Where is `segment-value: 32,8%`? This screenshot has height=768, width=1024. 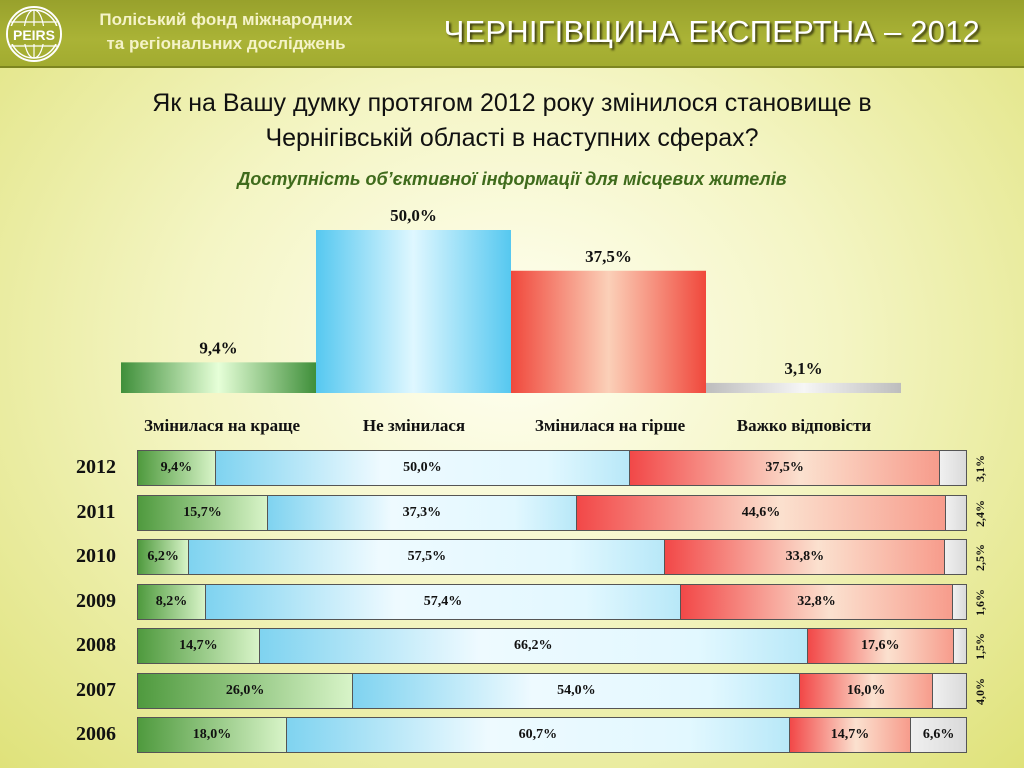 segment-value: 32,8% is located at coordinates (816, 601).